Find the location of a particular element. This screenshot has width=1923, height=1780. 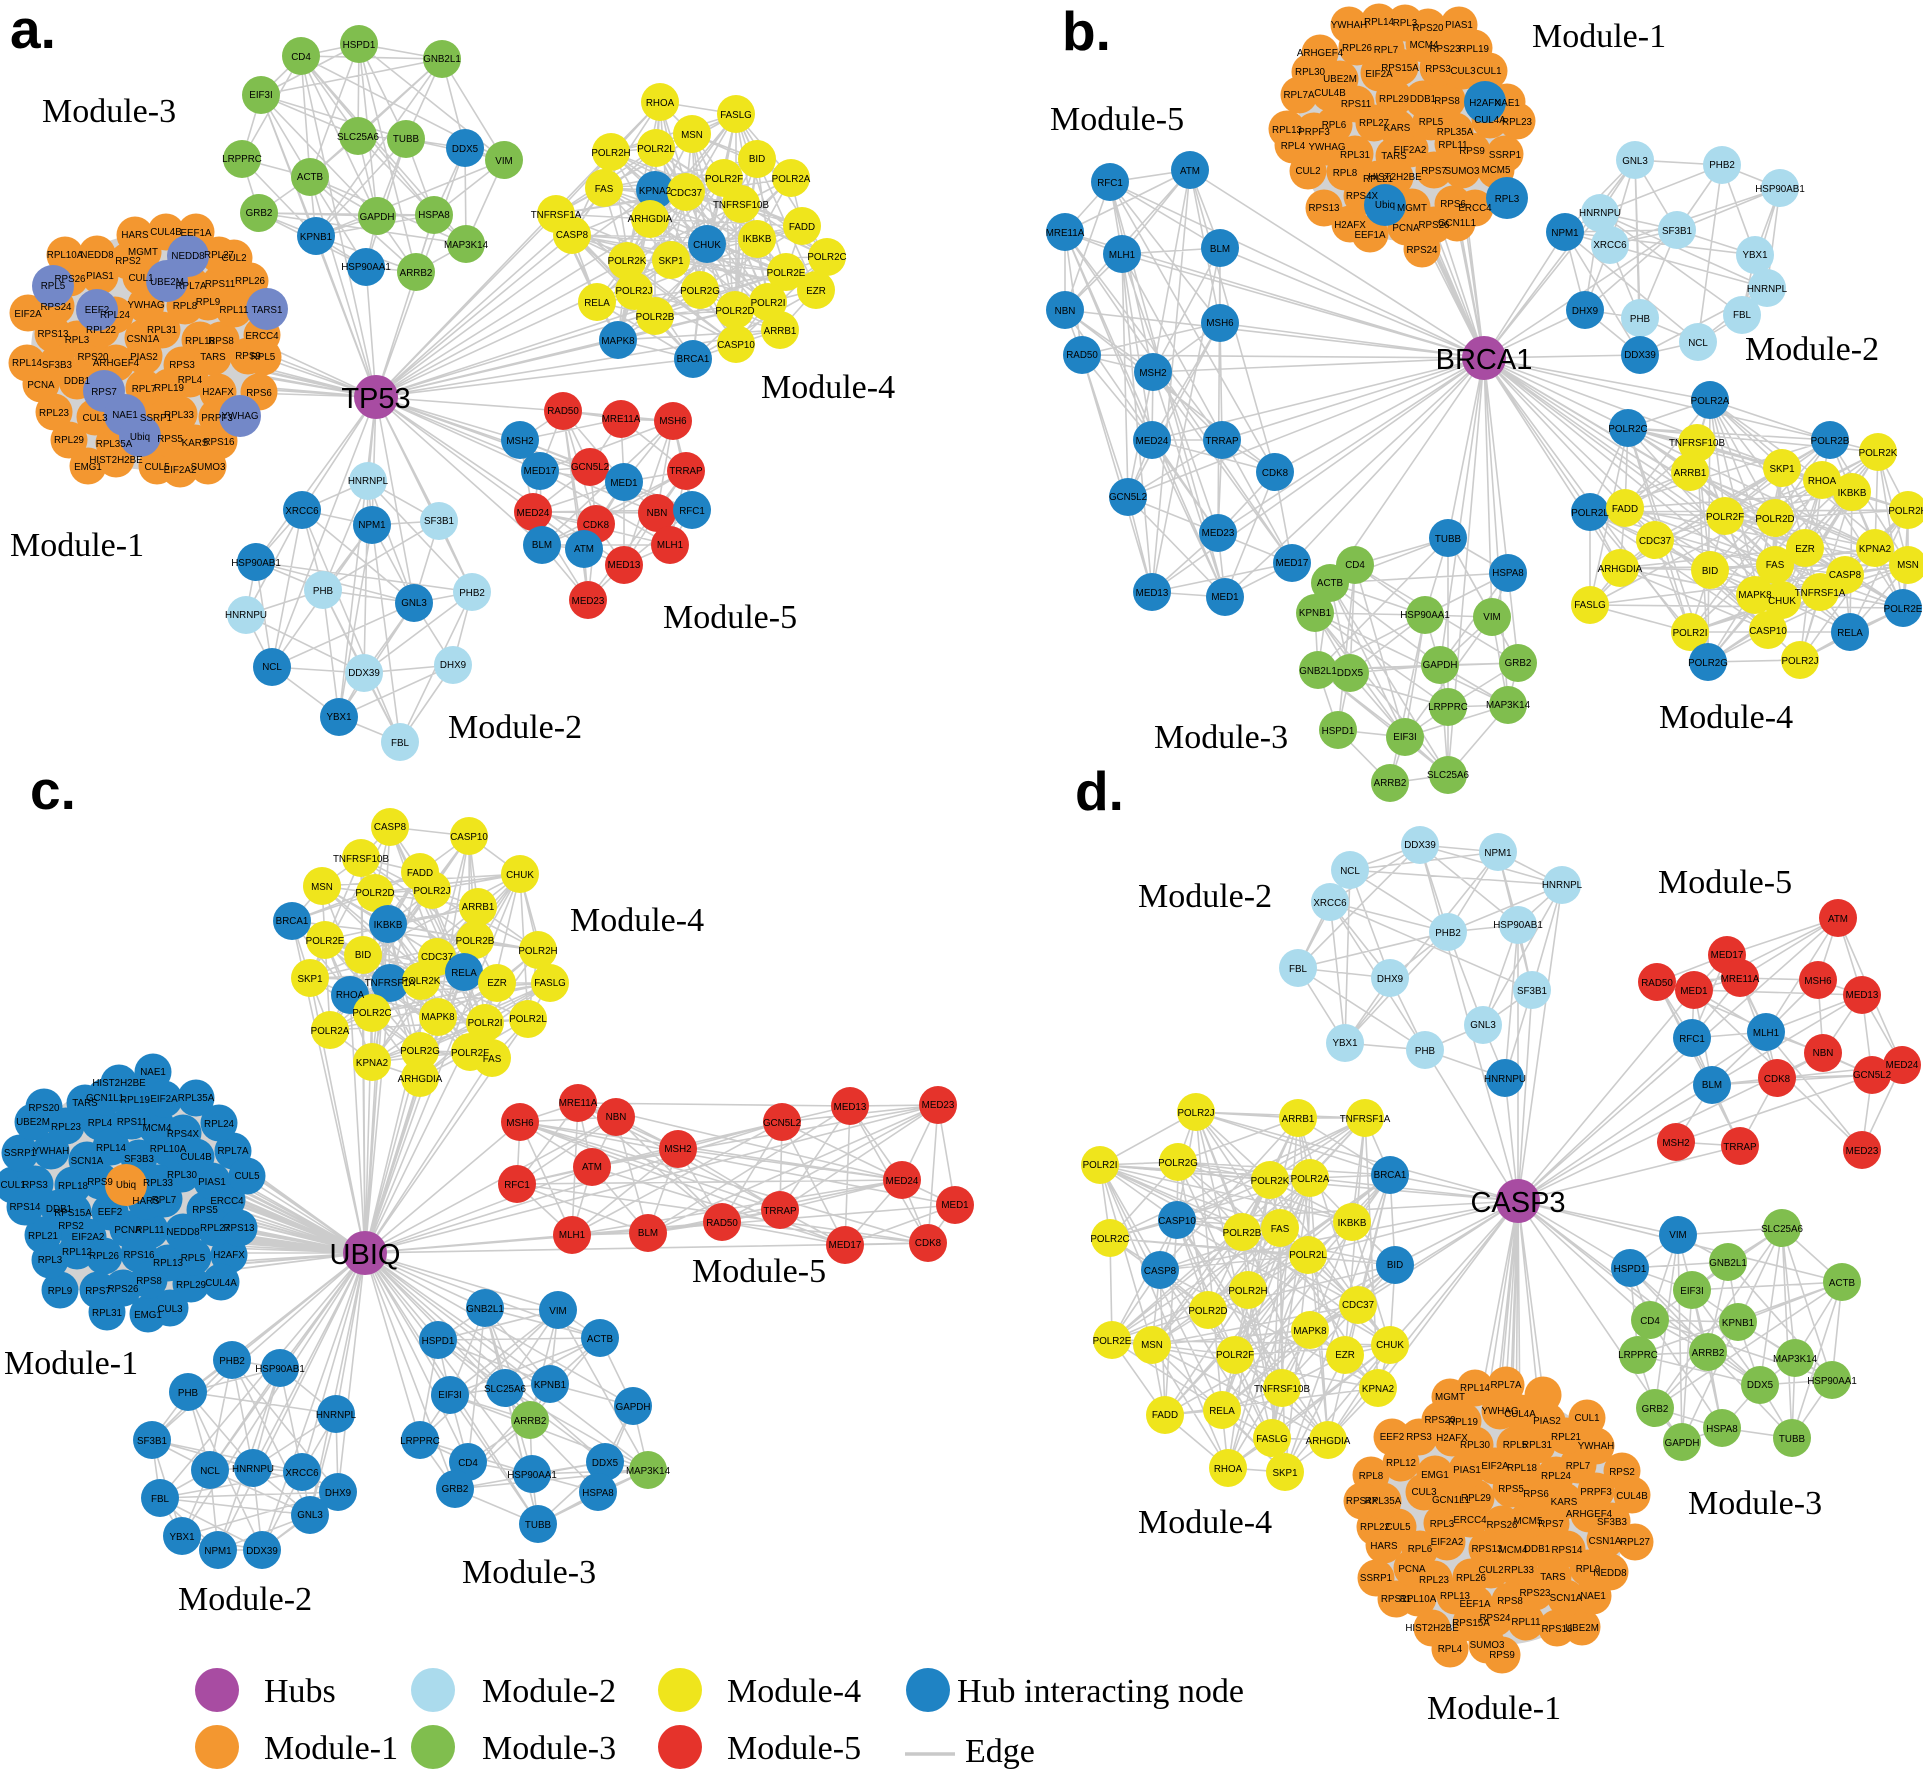

svg-text: ARHGDIA is located at coordinates (650, 219).